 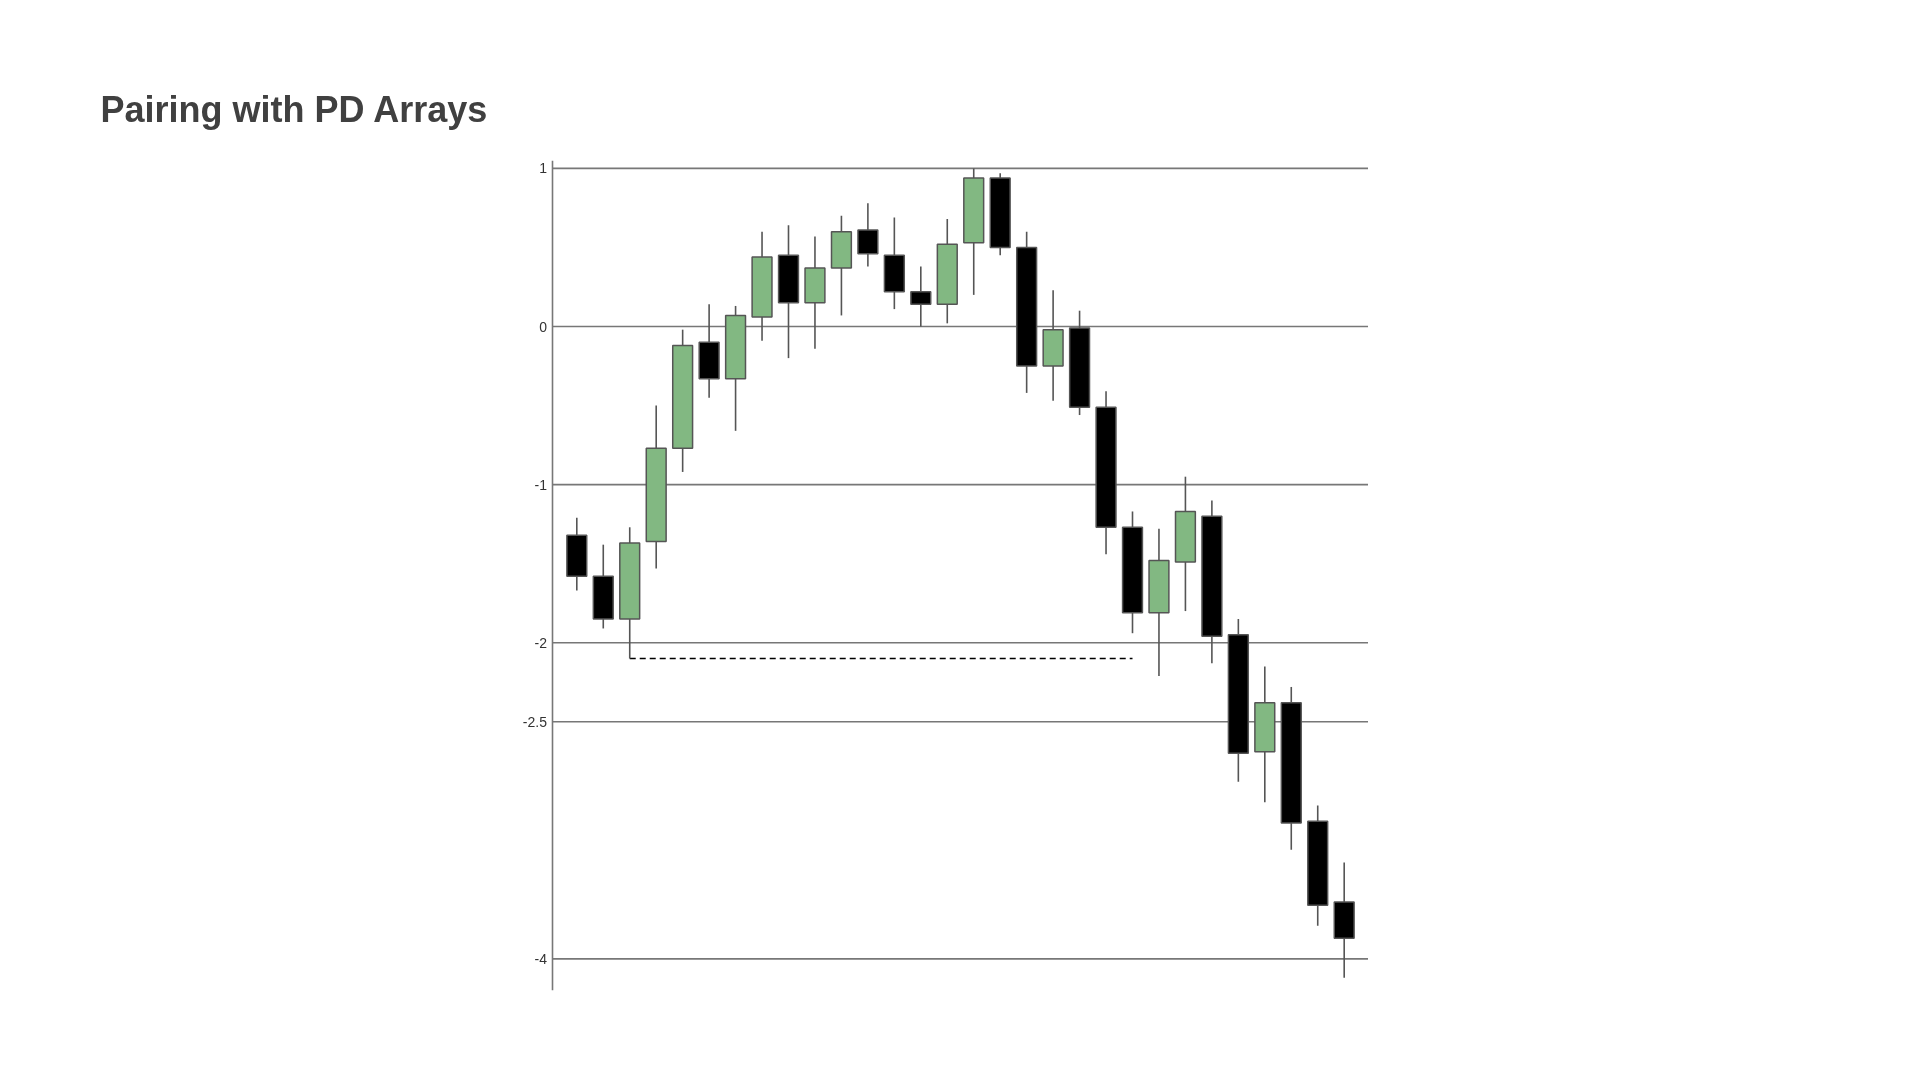 I want to click on ref-line-label: 1, so click(x=543, y=168).